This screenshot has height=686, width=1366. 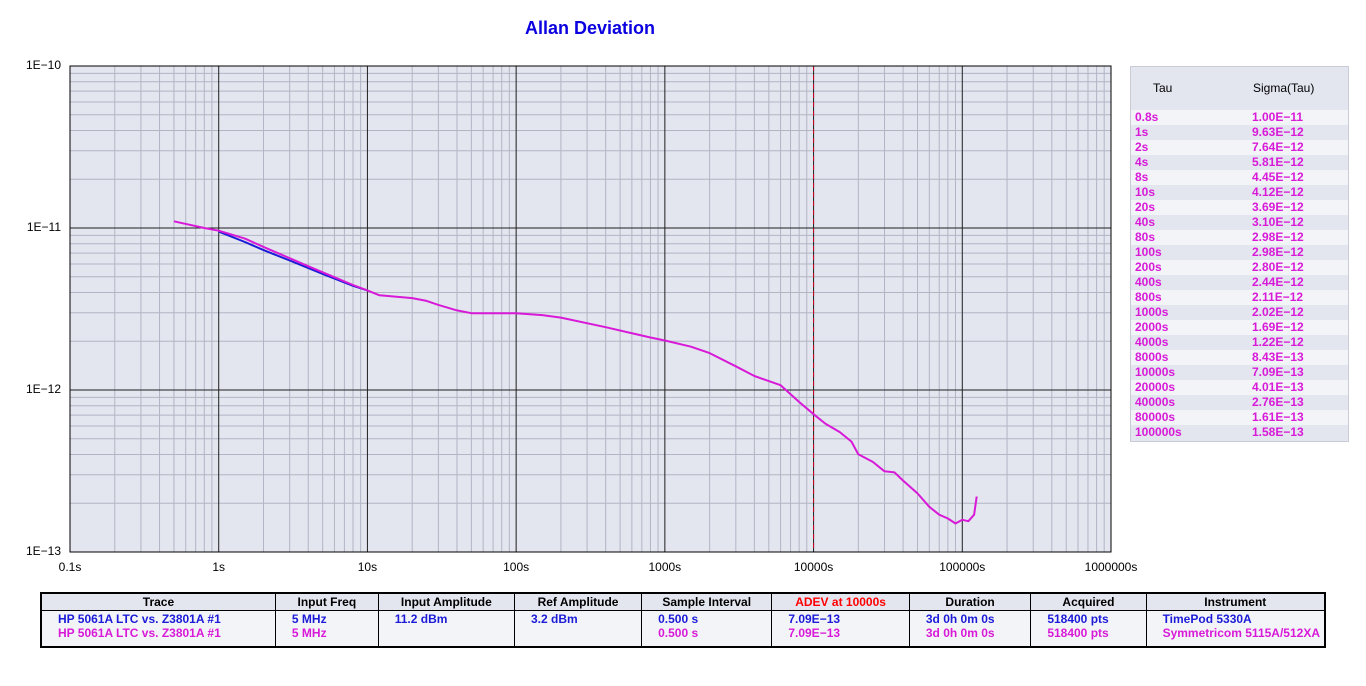 What do you see at coordinates (1239, 147) in the screenshot?
I see `tau-row: 2s 7.64E−12` at bounding box center [1239, 147].